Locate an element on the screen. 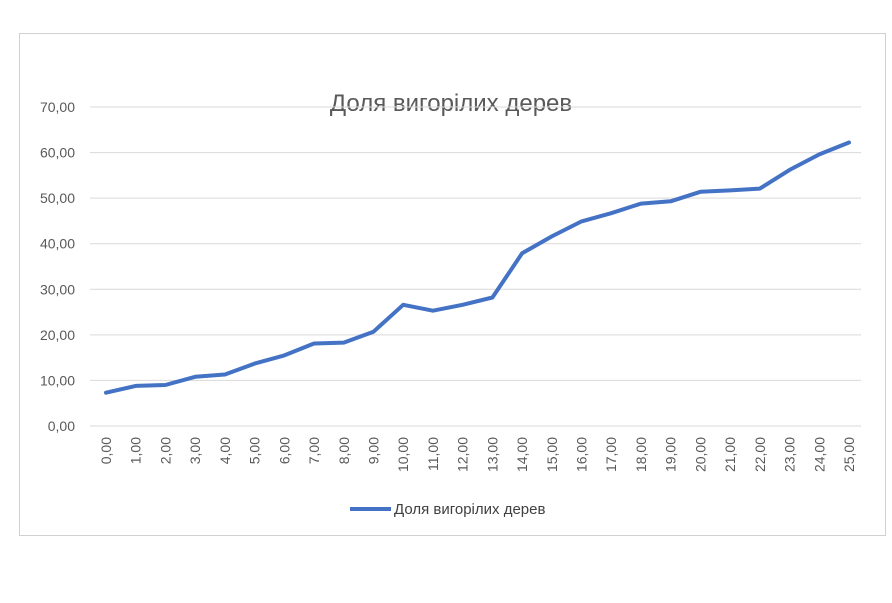  x-tick-label: 18,00 is located at coordinates (641, 454).